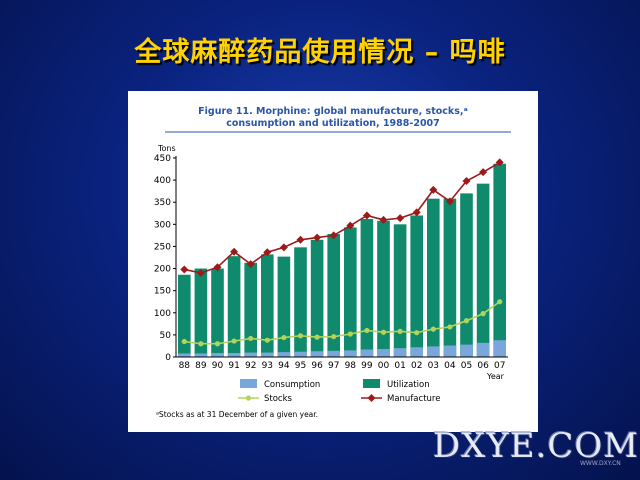 This screenshot has height=480, width=640. Describe the element at coordinates (250, 366) in the screenshot. I see `x-tick-label: 92` at that location.